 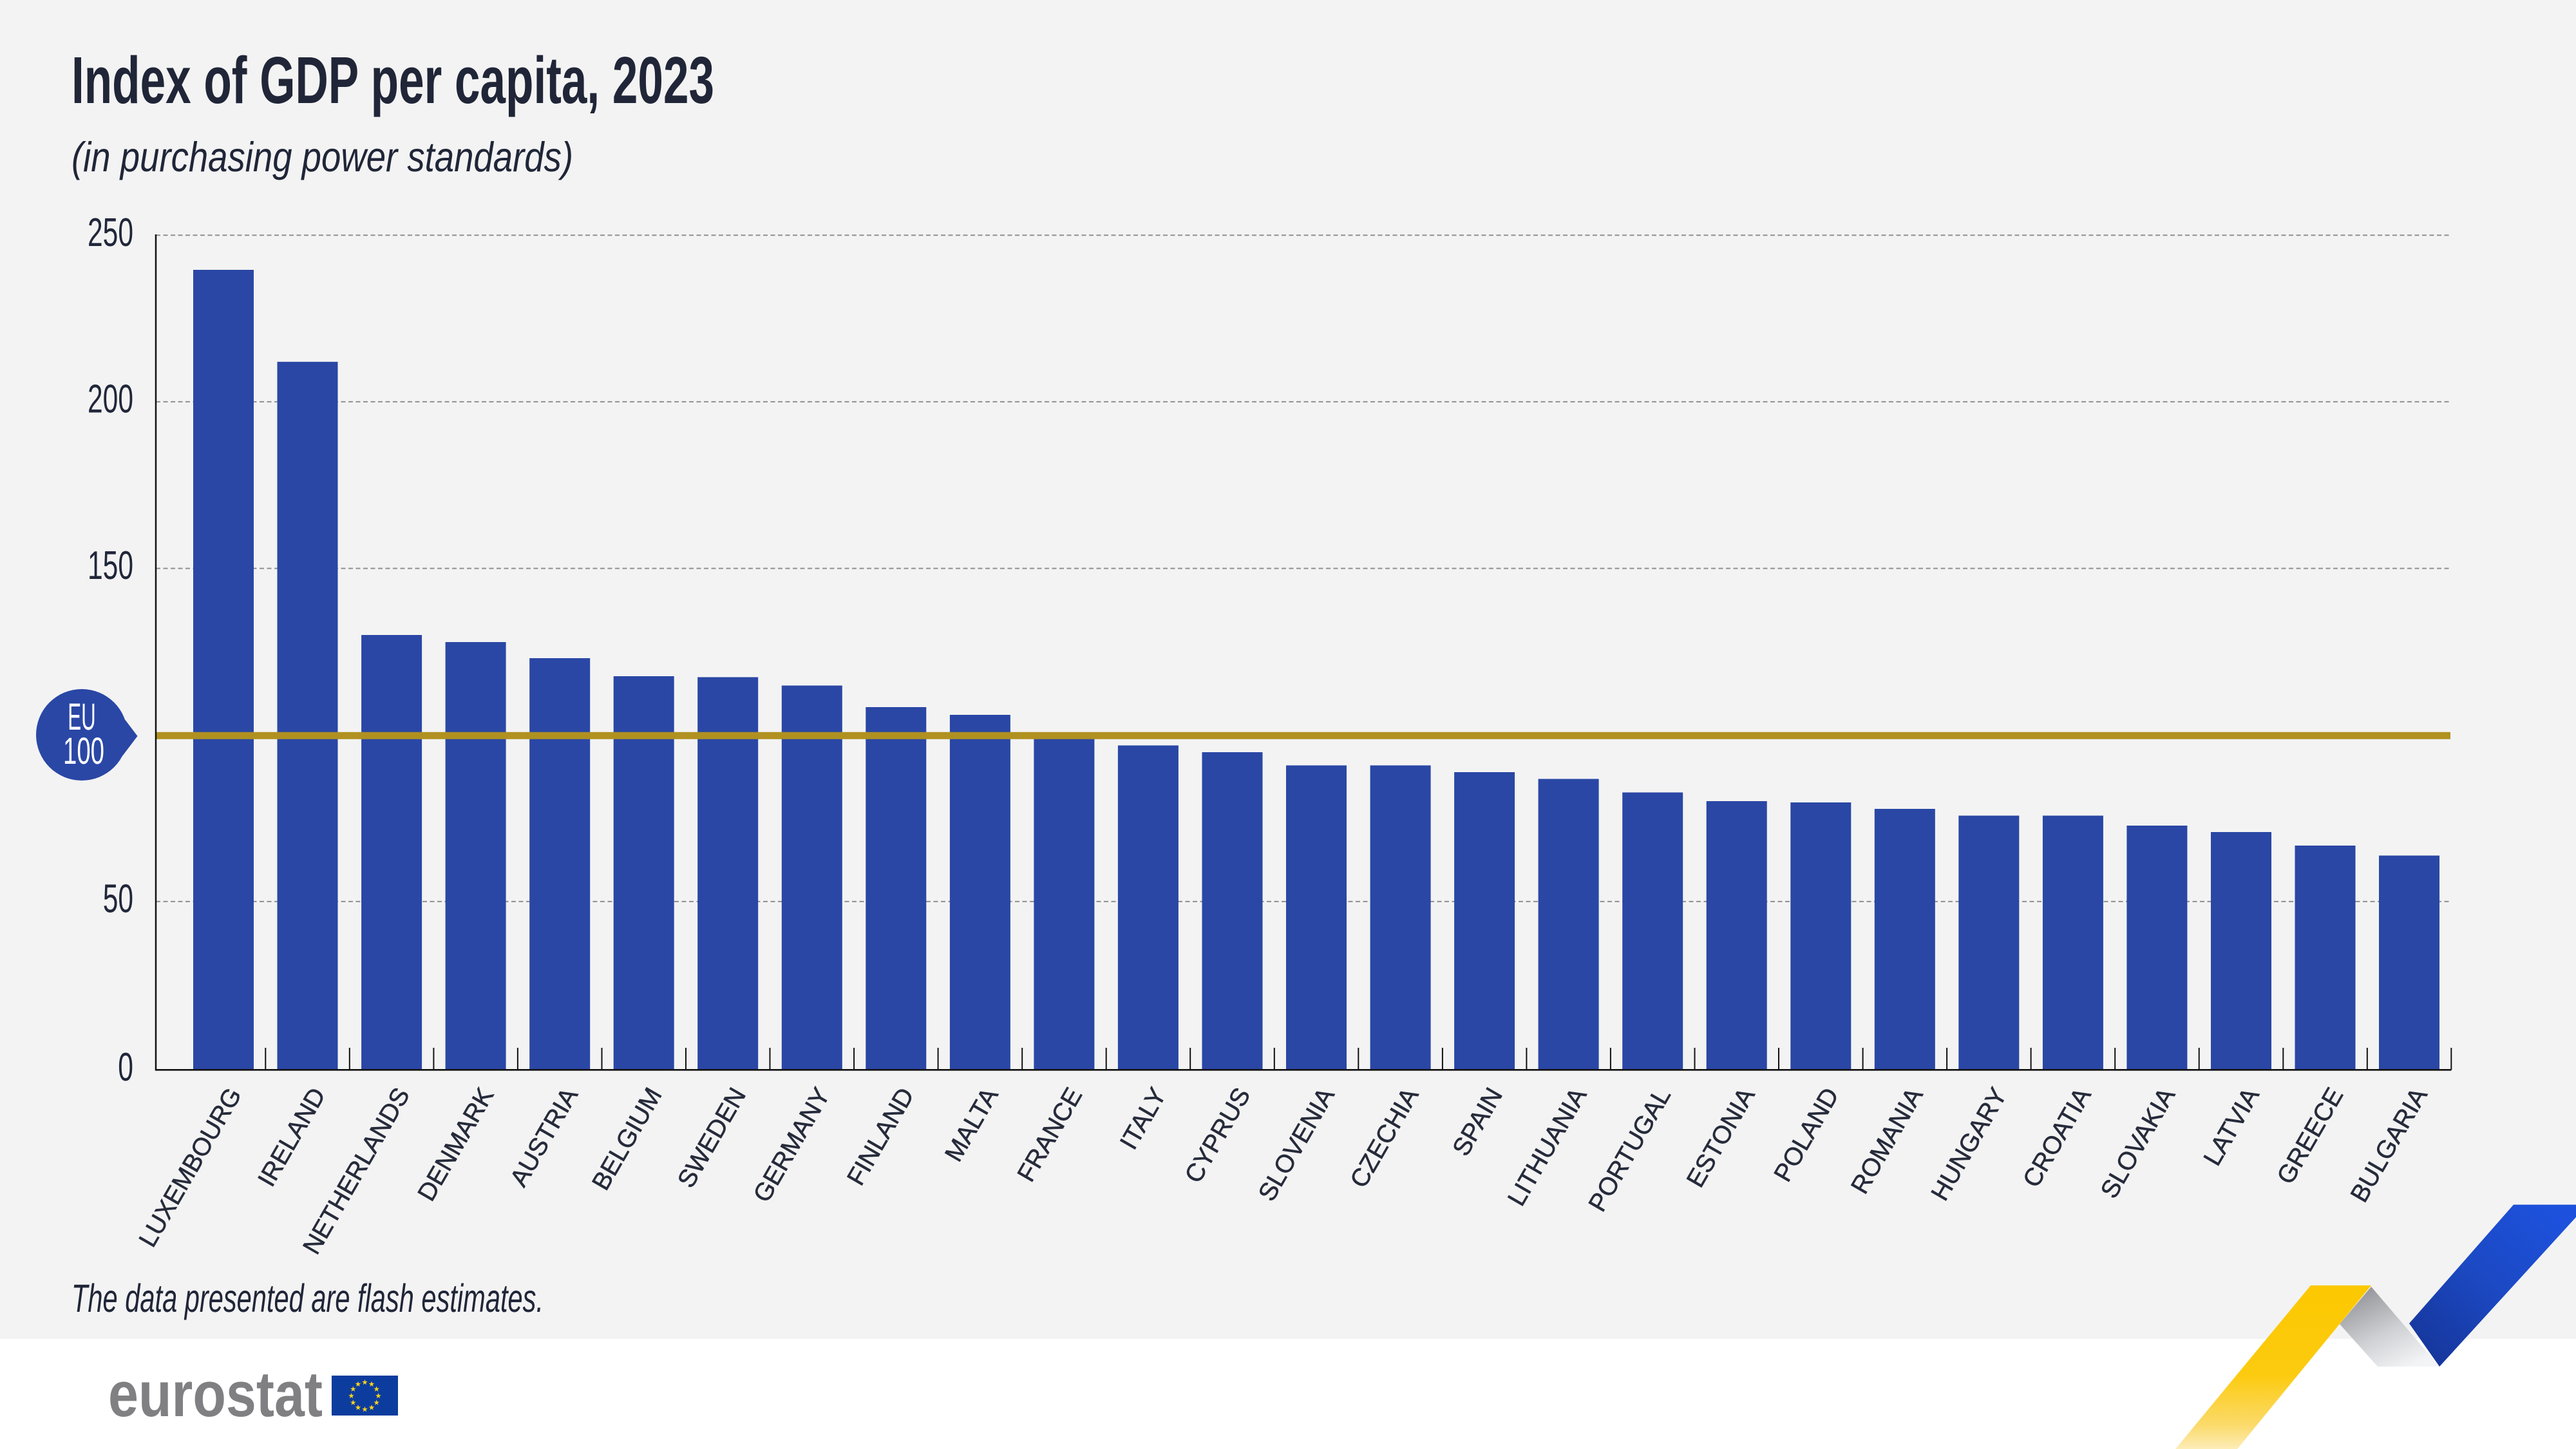 I want to click on svg-text: 50, so click(x=118, y=900).